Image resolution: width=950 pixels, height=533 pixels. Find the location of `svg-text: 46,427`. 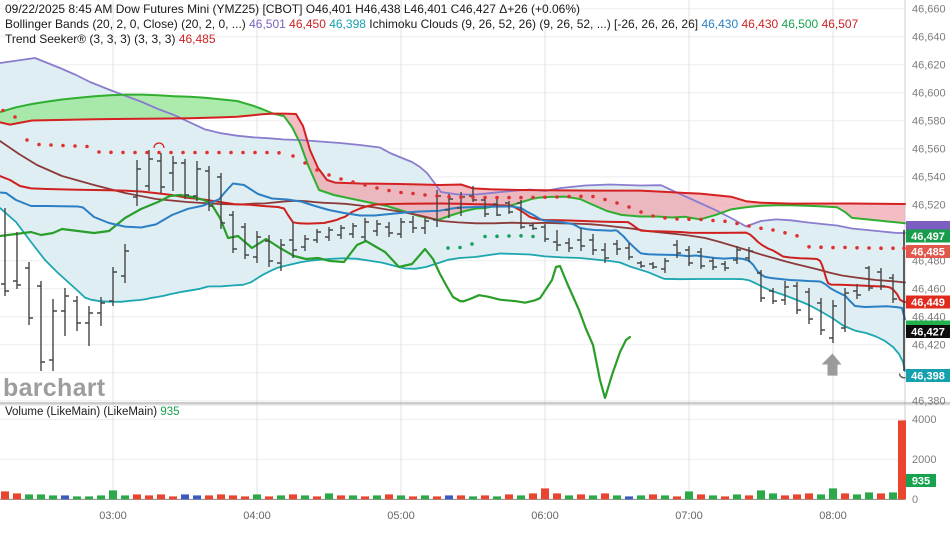

svg-text: 46,427 is located at coordinates (928, 332).